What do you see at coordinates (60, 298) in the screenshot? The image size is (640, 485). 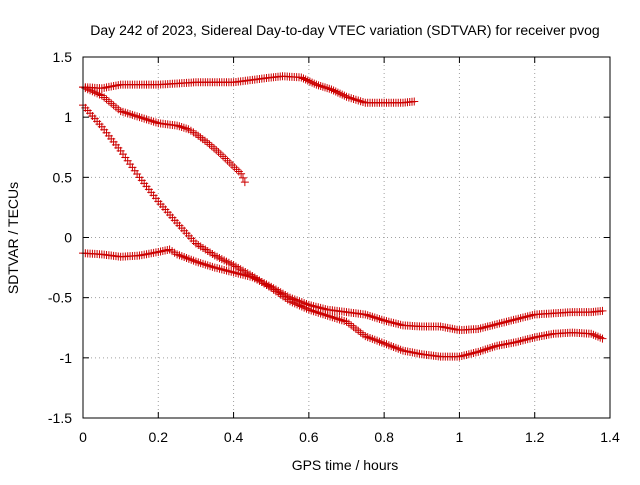 I see `y-tick-label: -0.5` at bounding box center [60, 298].